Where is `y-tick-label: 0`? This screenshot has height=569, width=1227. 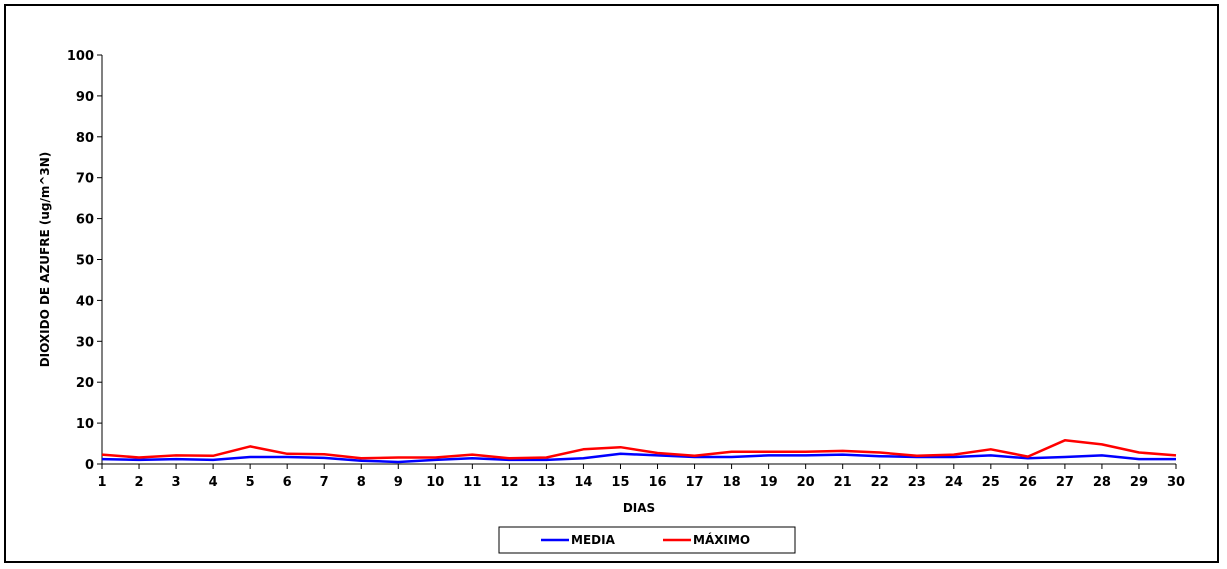
y-tick-label: 0 is located at coordinates (89, 465).